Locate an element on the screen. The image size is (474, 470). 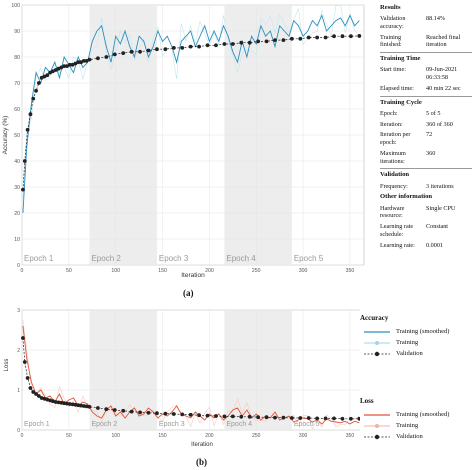
y-axis-label: Accuracy (%) is located at coordinates (5, 135).